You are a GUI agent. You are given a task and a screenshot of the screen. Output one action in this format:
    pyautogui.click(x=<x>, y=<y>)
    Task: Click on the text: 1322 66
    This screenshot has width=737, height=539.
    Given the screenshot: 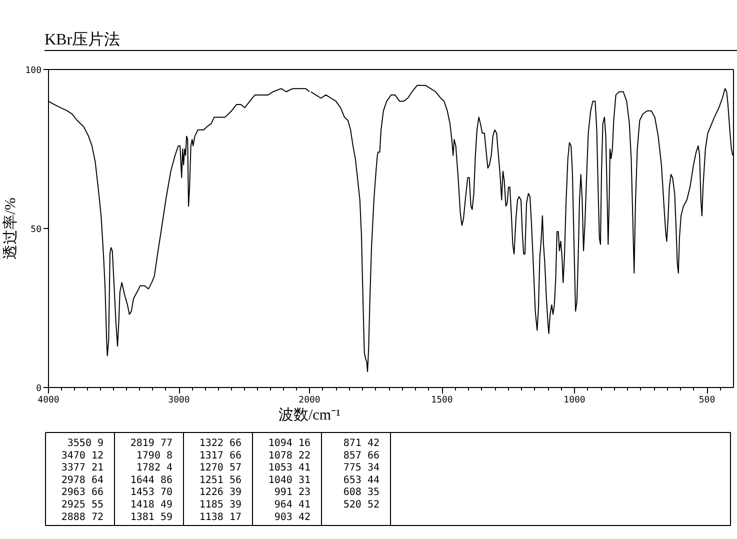 What is the action you would take?
    pyautogui.click(x=220, y=443)
    